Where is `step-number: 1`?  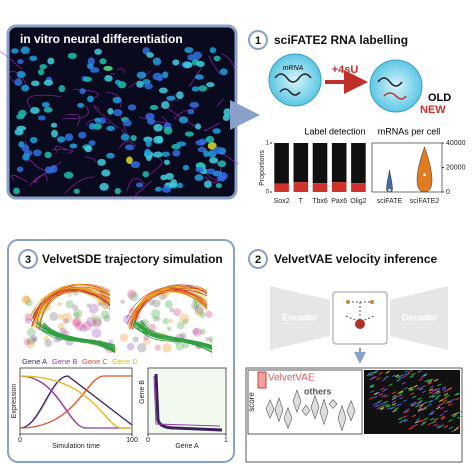
step-number: 1 is located at coordinates (258, 41).